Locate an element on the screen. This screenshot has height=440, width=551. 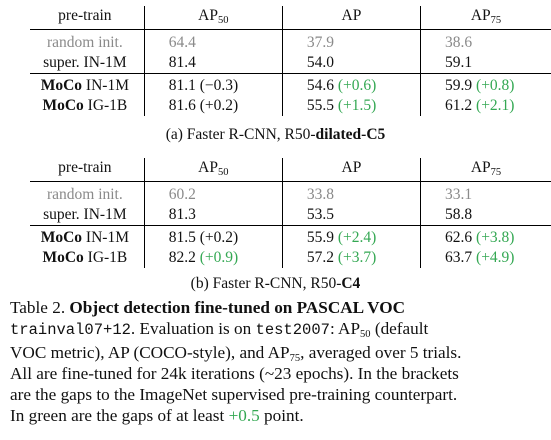
cell-ap50: 60.2 is located at coordinates (213, 193).